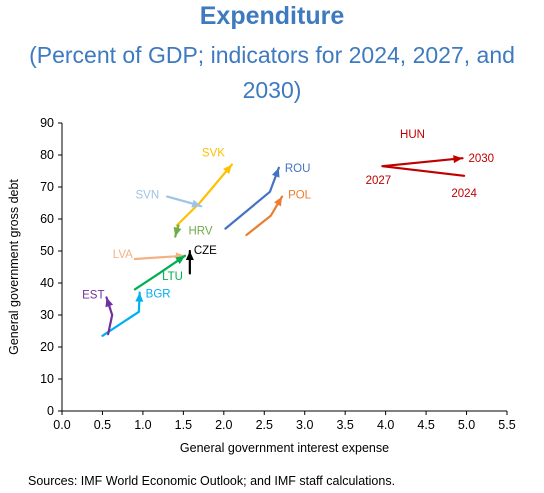 The width and height of the screenshot is (544, 493). What do you see at coordinates (196, 203) in the screenshot?
I see `series-arrowhead-svn` at bounding box center [196, 203].